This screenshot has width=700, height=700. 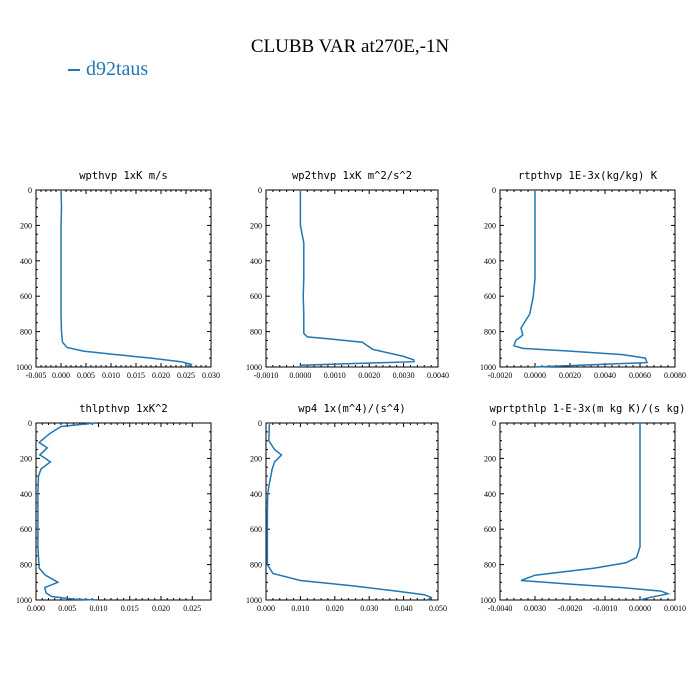 What do you see at coordinates (588, 409) in the screenshot?
I see `panel-title: wprtpthlp 1-E-3x(m kg K)/(s kg)` at bounding box center [588, 409].